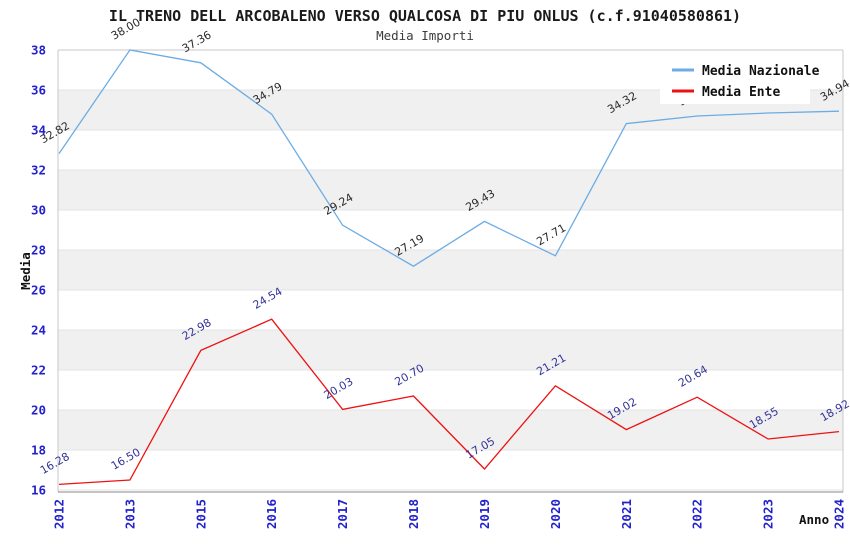  I want to click on y-tick-label: 16, so click(38, 490).